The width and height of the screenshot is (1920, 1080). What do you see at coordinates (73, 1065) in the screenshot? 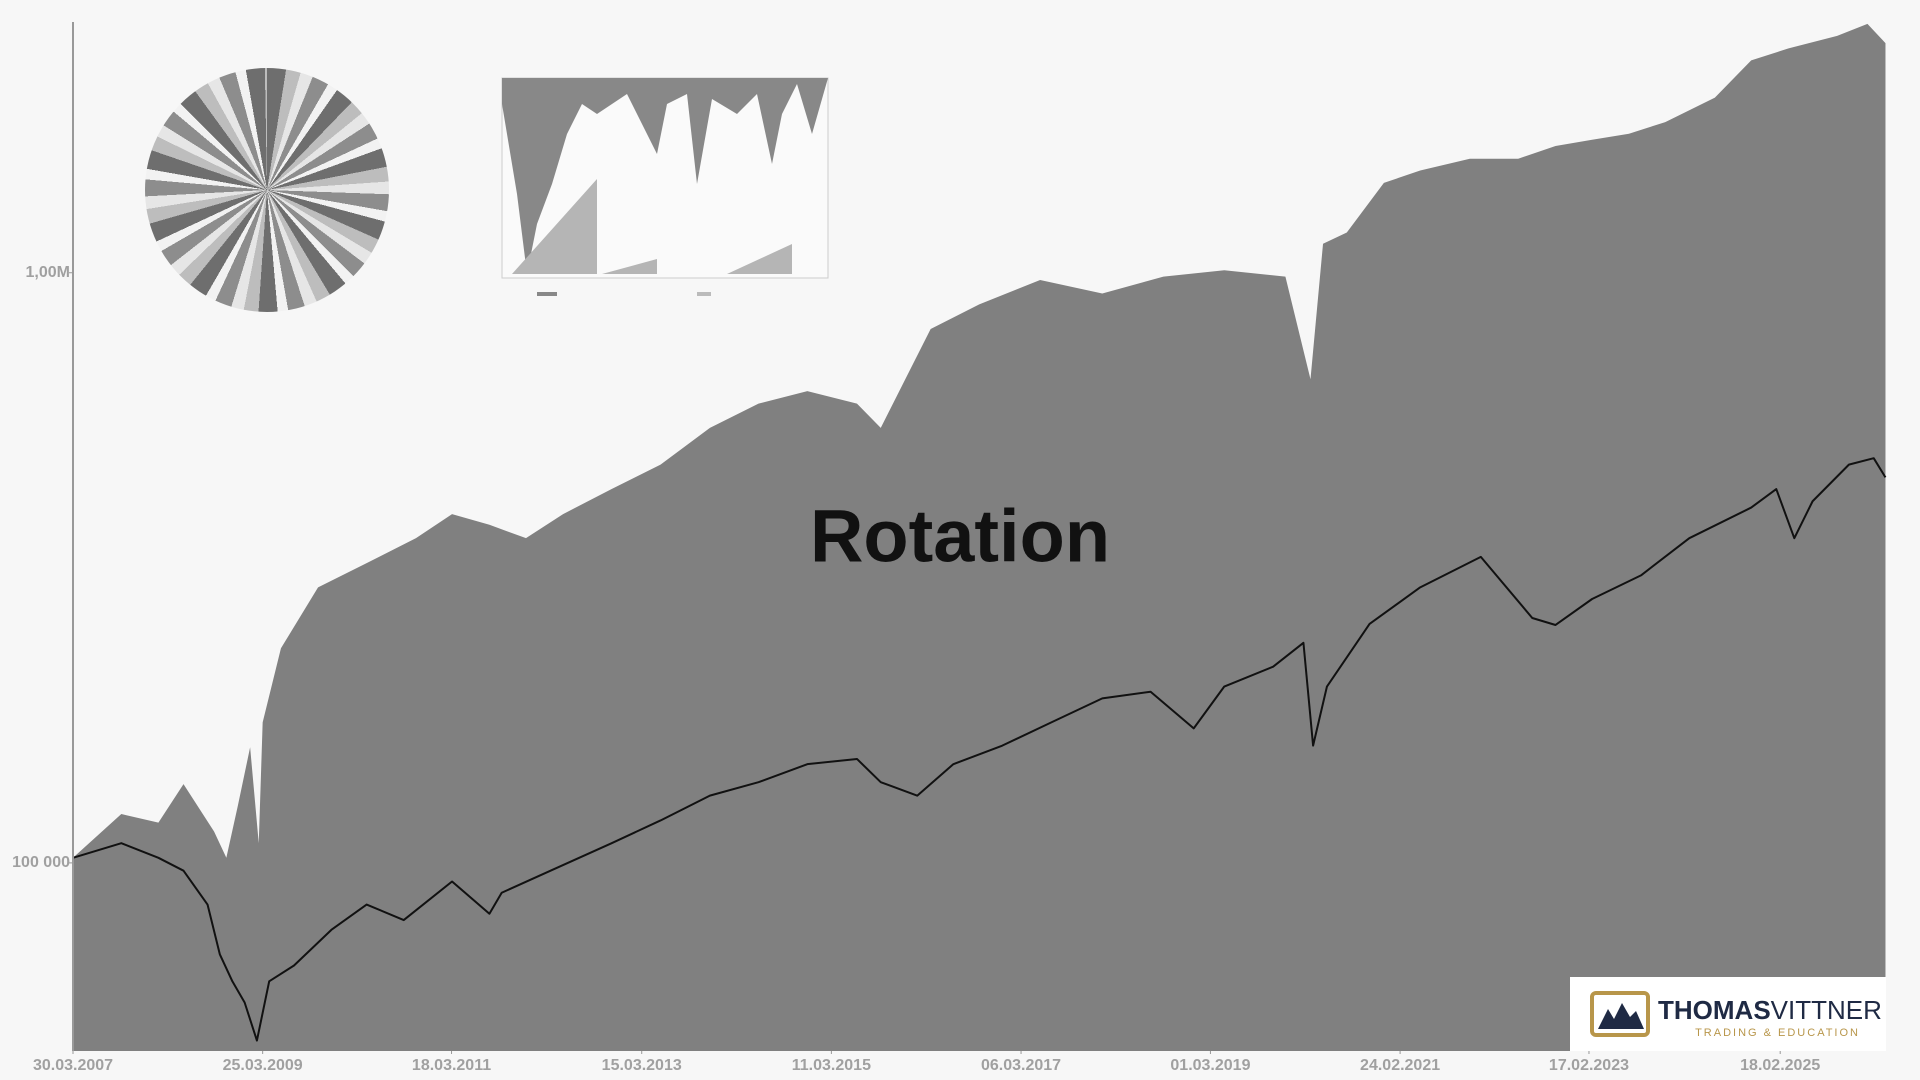
I see `x-tick-label: 30.03.2007` at bounding box center [73, 1065].